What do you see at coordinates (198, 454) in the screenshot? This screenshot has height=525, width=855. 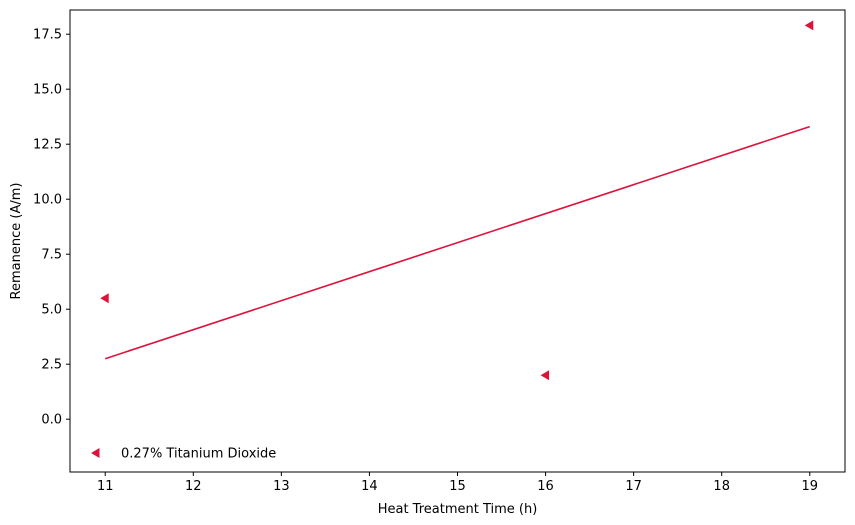 I see `legend-label: 0.27% Titanium Dioxide` at bounding box center [198, 454].